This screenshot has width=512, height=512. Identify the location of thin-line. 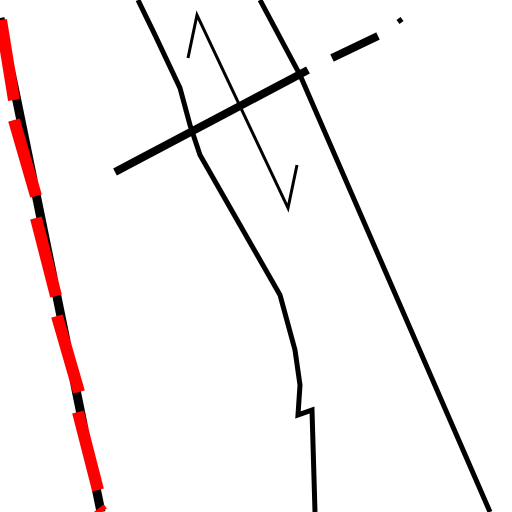
(242, 111).